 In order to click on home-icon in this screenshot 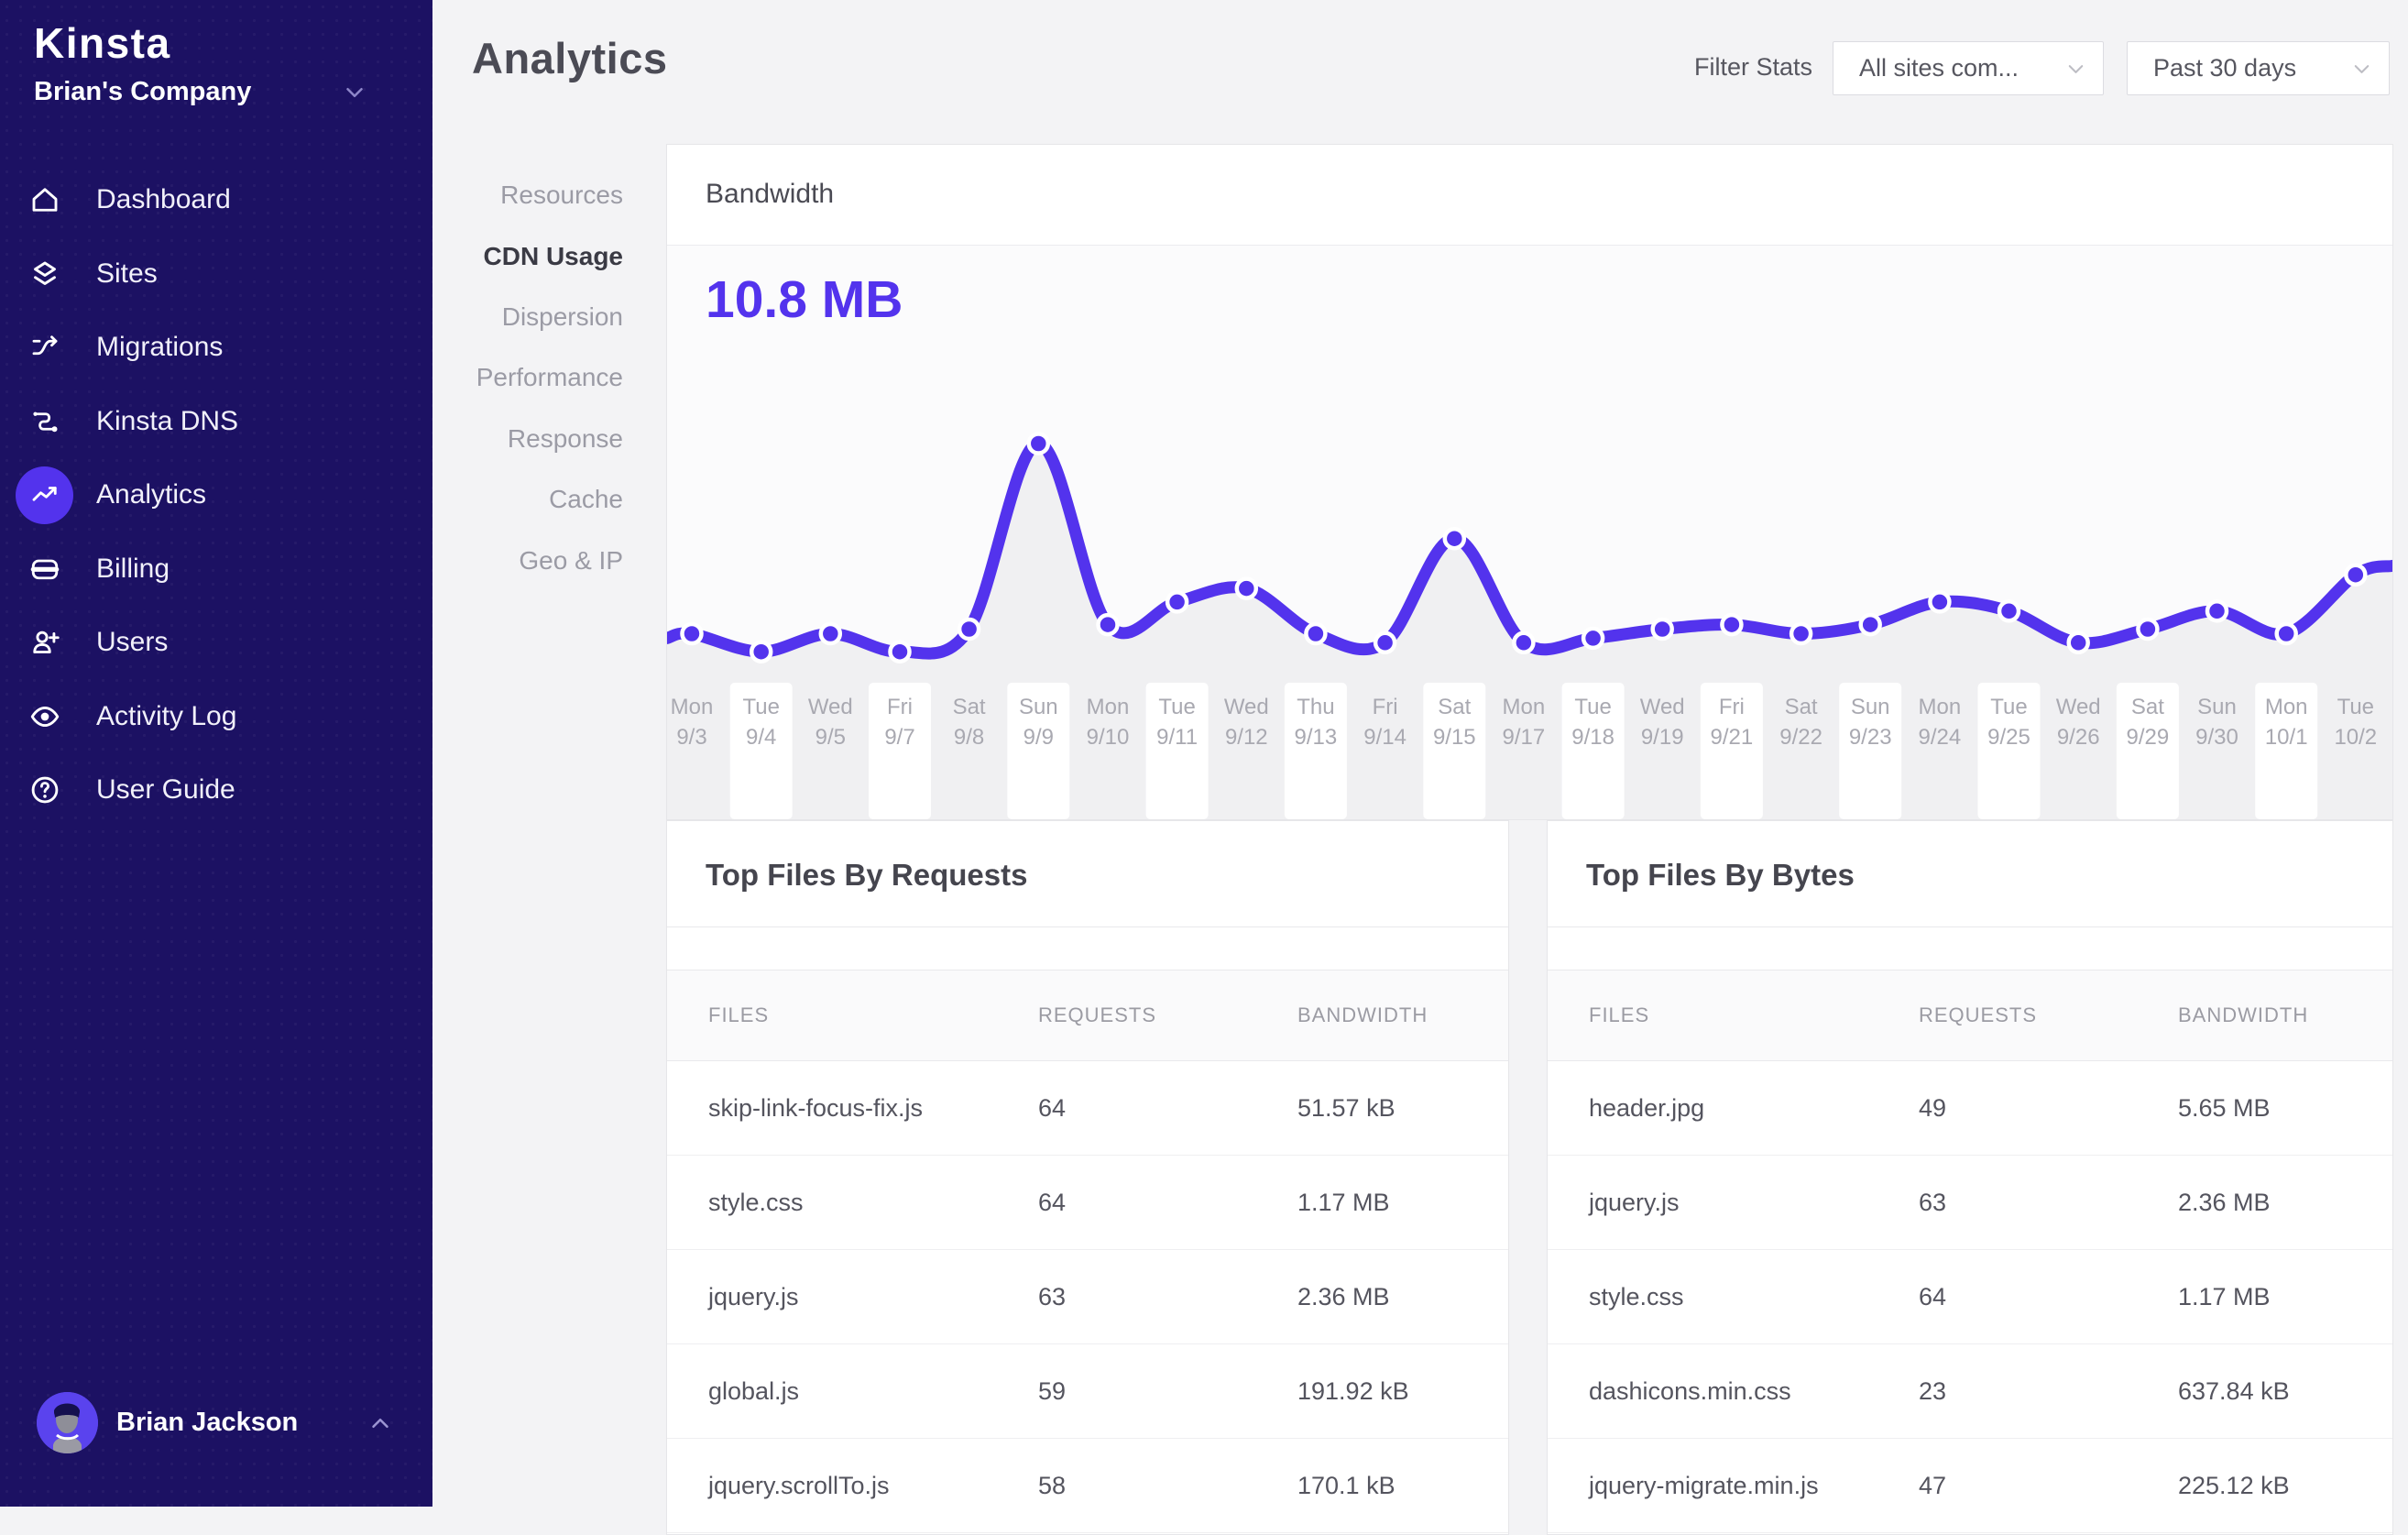, I will do `click(44, 200)`.